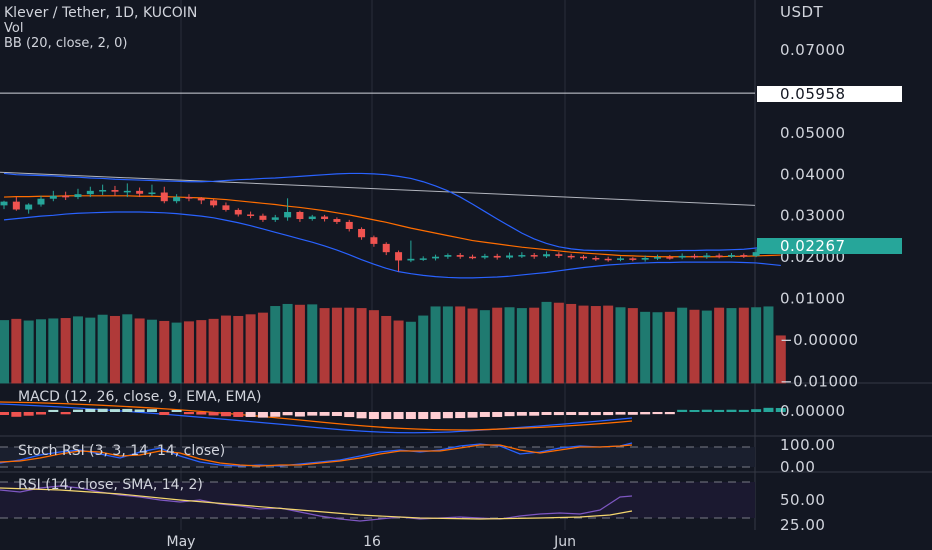 The height and width of the screenshot is (550, 932). Describe the element at coordinates (371, 542) in the screenshot. I see `time-axis: May 16 Jun` at that location.